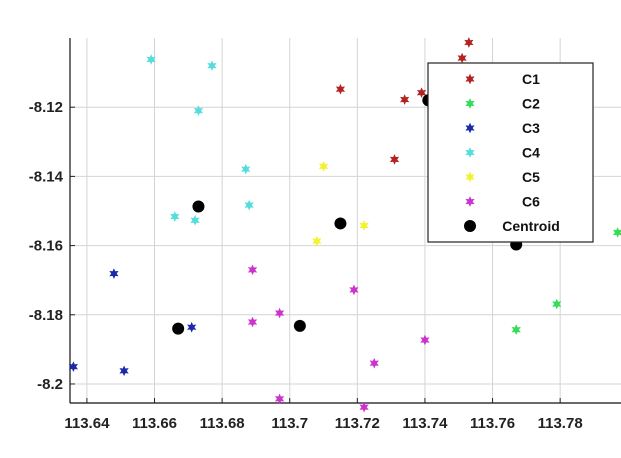  Describe the element at coordinates (470, 79) in the screenshot. I see `legend-marker-c1` at that location.